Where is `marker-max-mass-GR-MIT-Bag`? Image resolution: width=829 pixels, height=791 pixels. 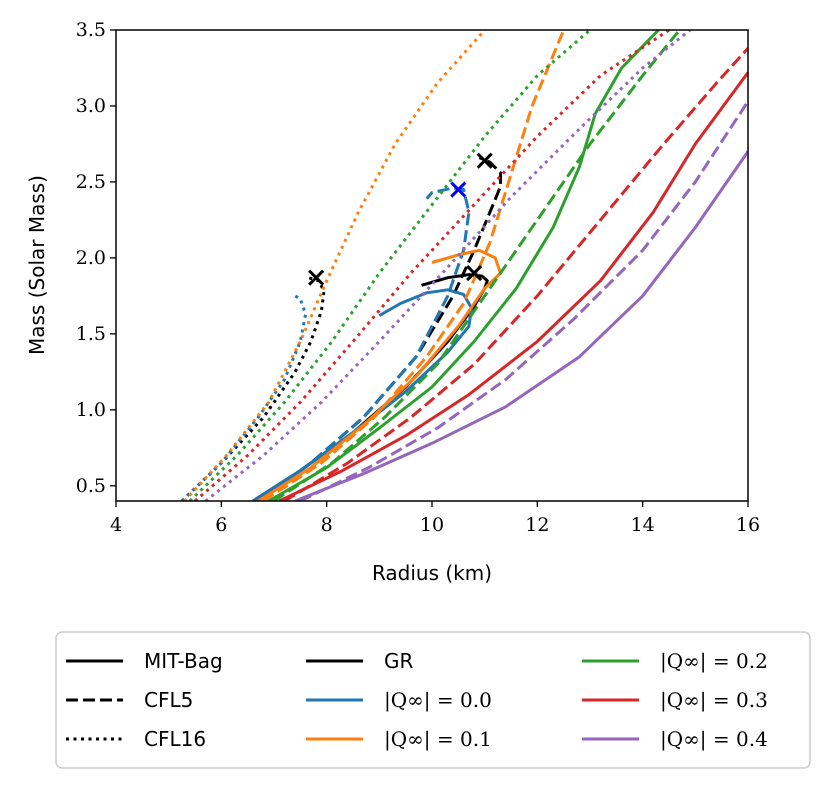 marker-max-mass-GR-MIT-Bag is located at coordinates (474, 273).